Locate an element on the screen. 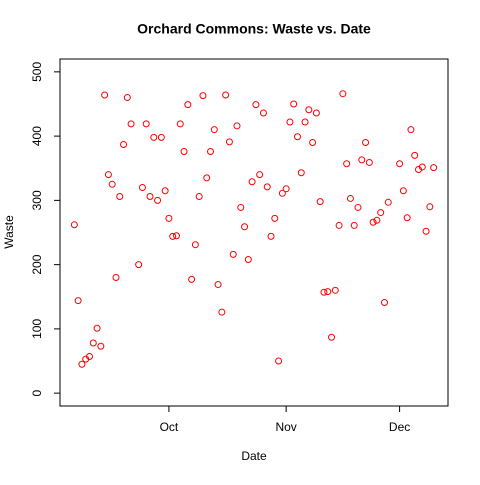 The image size is (480, 485). y-tick-label: 0 is located at coordinates (37, 392).